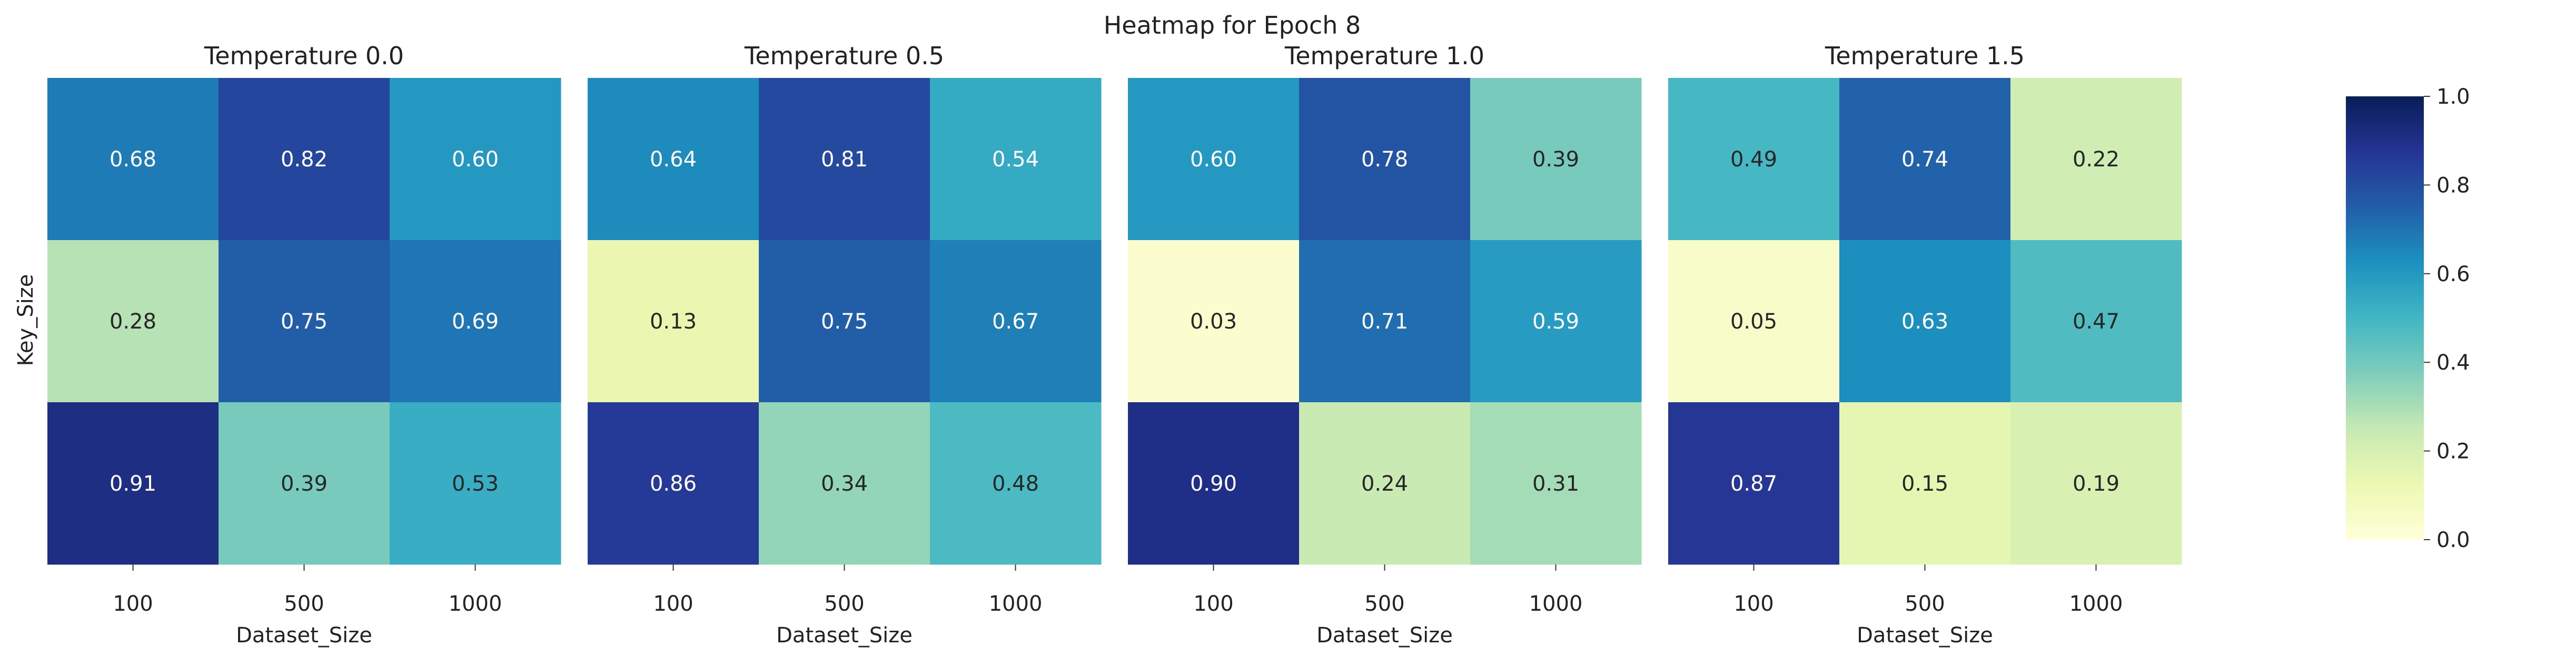  I want to click on cell-value-label: 0.47, so click(2096, 322).